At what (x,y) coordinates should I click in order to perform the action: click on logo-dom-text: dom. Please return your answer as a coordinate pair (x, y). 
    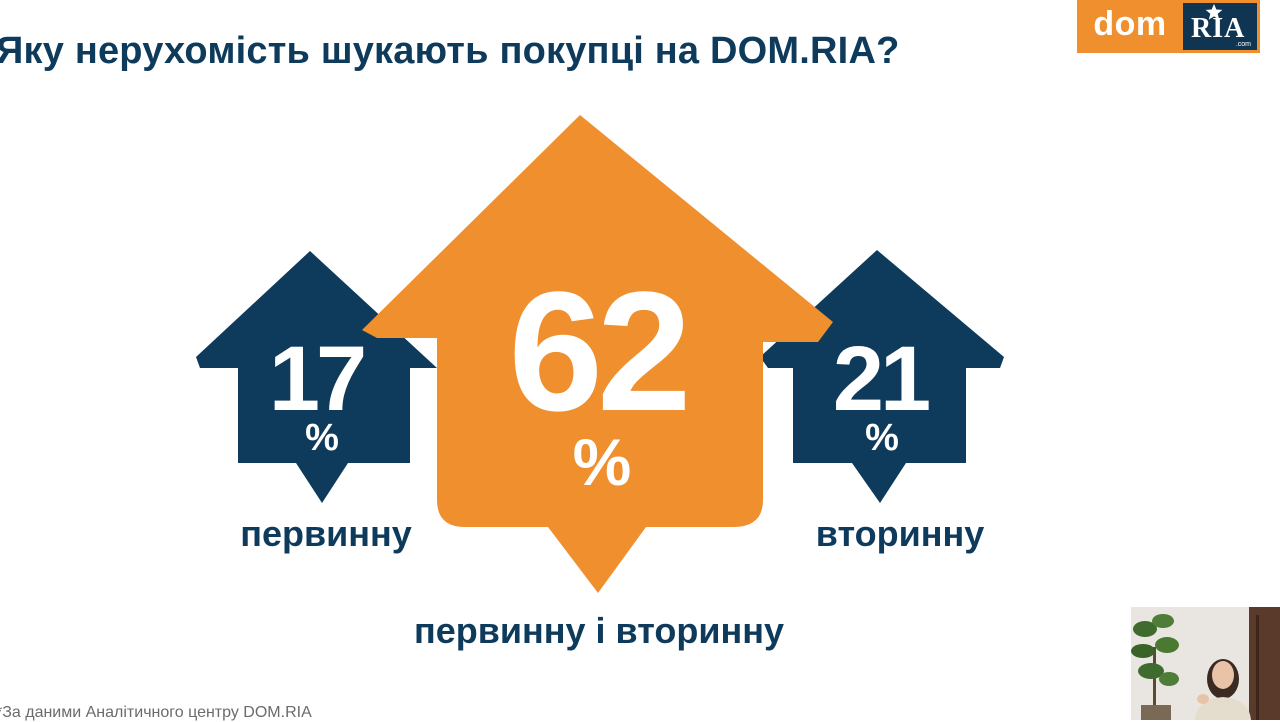
    Looking at the image, I should click on (1130, 26).